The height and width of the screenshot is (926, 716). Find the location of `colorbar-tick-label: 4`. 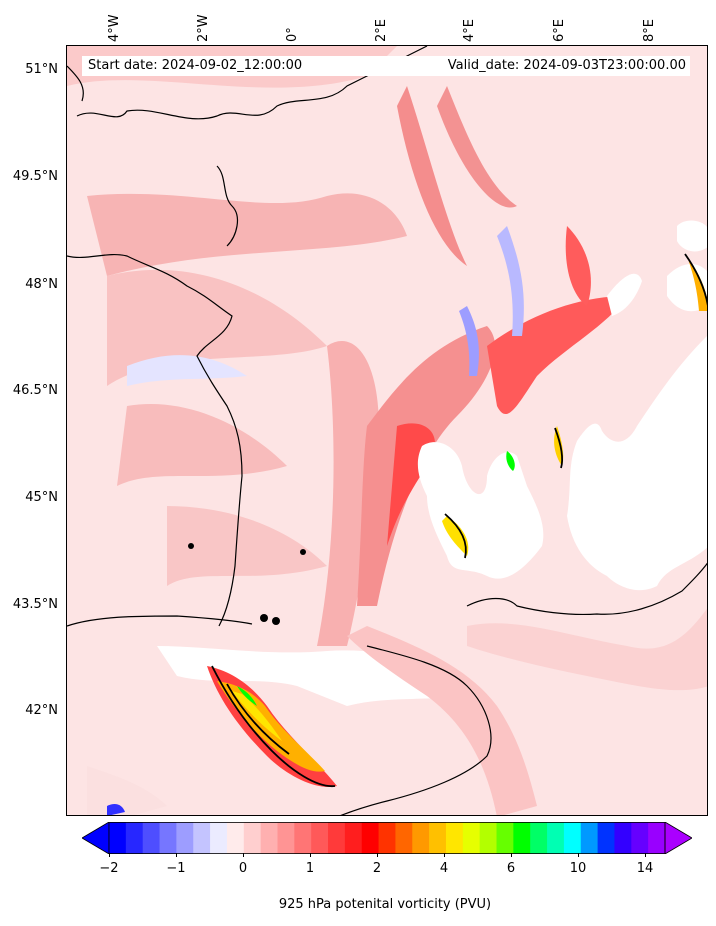

colorbar-tick-label: 4 is located at coordinates (444, 868).